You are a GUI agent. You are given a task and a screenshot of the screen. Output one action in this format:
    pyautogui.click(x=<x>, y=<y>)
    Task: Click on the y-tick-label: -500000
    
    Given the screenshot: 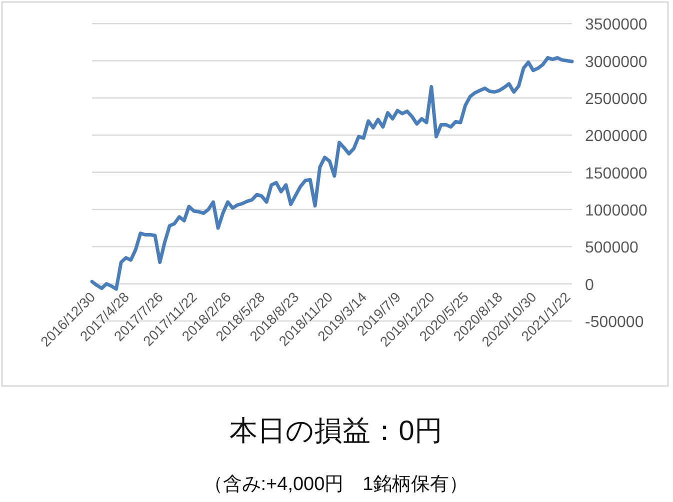 What is the action you would take?
    pyautogui.click(x=614, y=322)
    